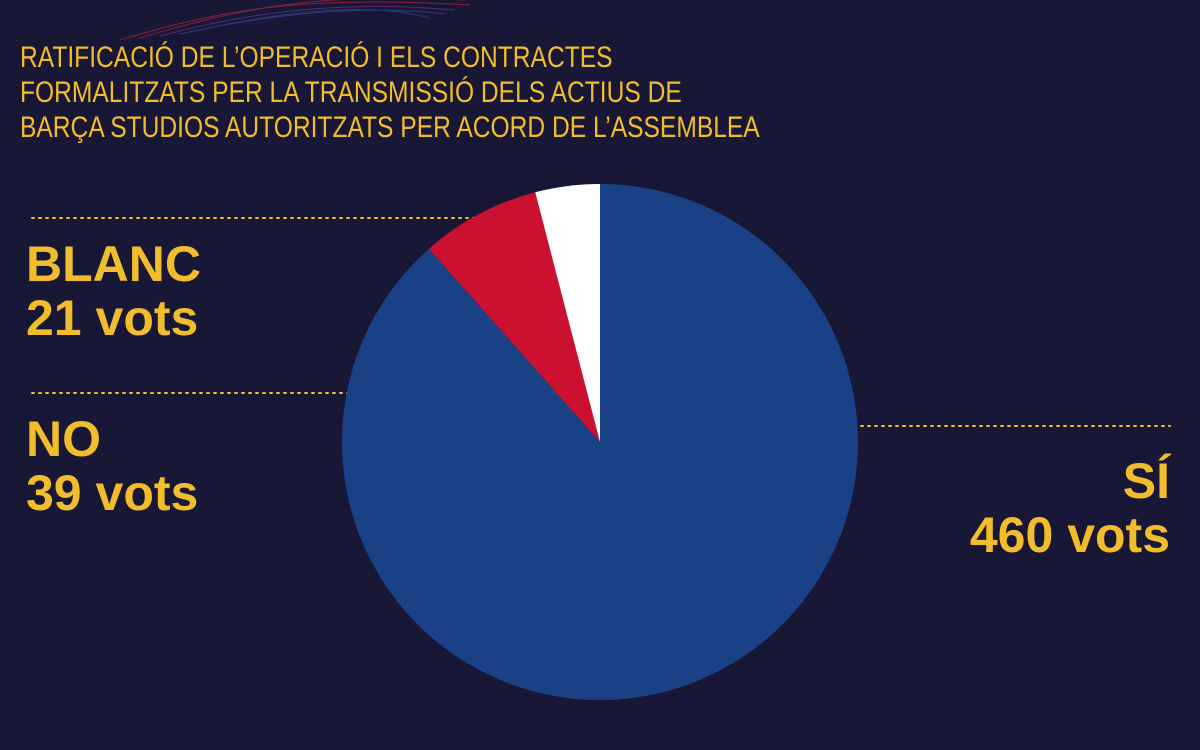 Image resolution: width=1200 pixels, height=750 pixels. Describe the element at coordinates (63, 439) in the screenshot. I see `slice-label: NO` at that location.